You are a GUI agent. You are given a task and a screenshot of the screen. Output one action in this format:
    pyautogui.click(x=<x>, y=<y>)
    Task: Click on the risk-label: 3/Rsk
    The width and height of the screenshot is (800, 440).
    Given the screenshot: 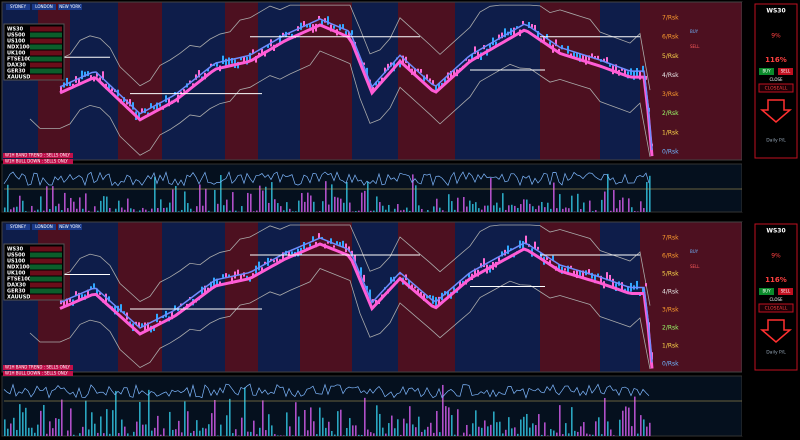 What is the action you would take?
    pyautogui.click(x=670, y=94)
    